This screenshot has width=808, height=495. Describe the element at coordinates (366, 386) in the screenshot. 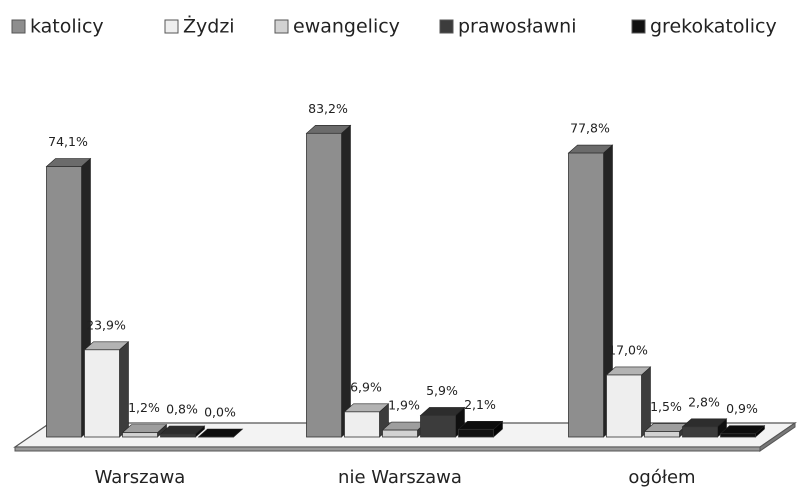

I see `value-label: 6,9%` at that location.